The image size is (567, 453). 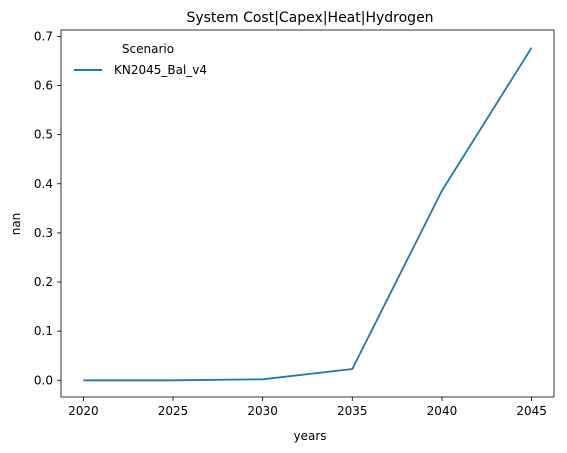 What do you see at coordinates (43, 282) in the screenshot?
I see `y-tick-label: 0.2` at bounding box center [43, 282].